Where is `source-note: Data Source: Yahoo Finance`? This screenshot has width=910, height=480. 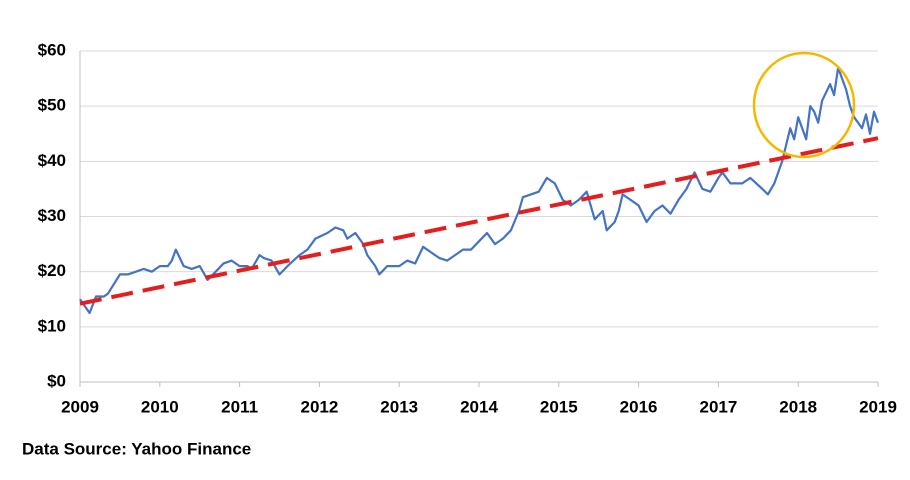 source-note: Data Source: Yahoo Finance is located at coordinates (136, 448).